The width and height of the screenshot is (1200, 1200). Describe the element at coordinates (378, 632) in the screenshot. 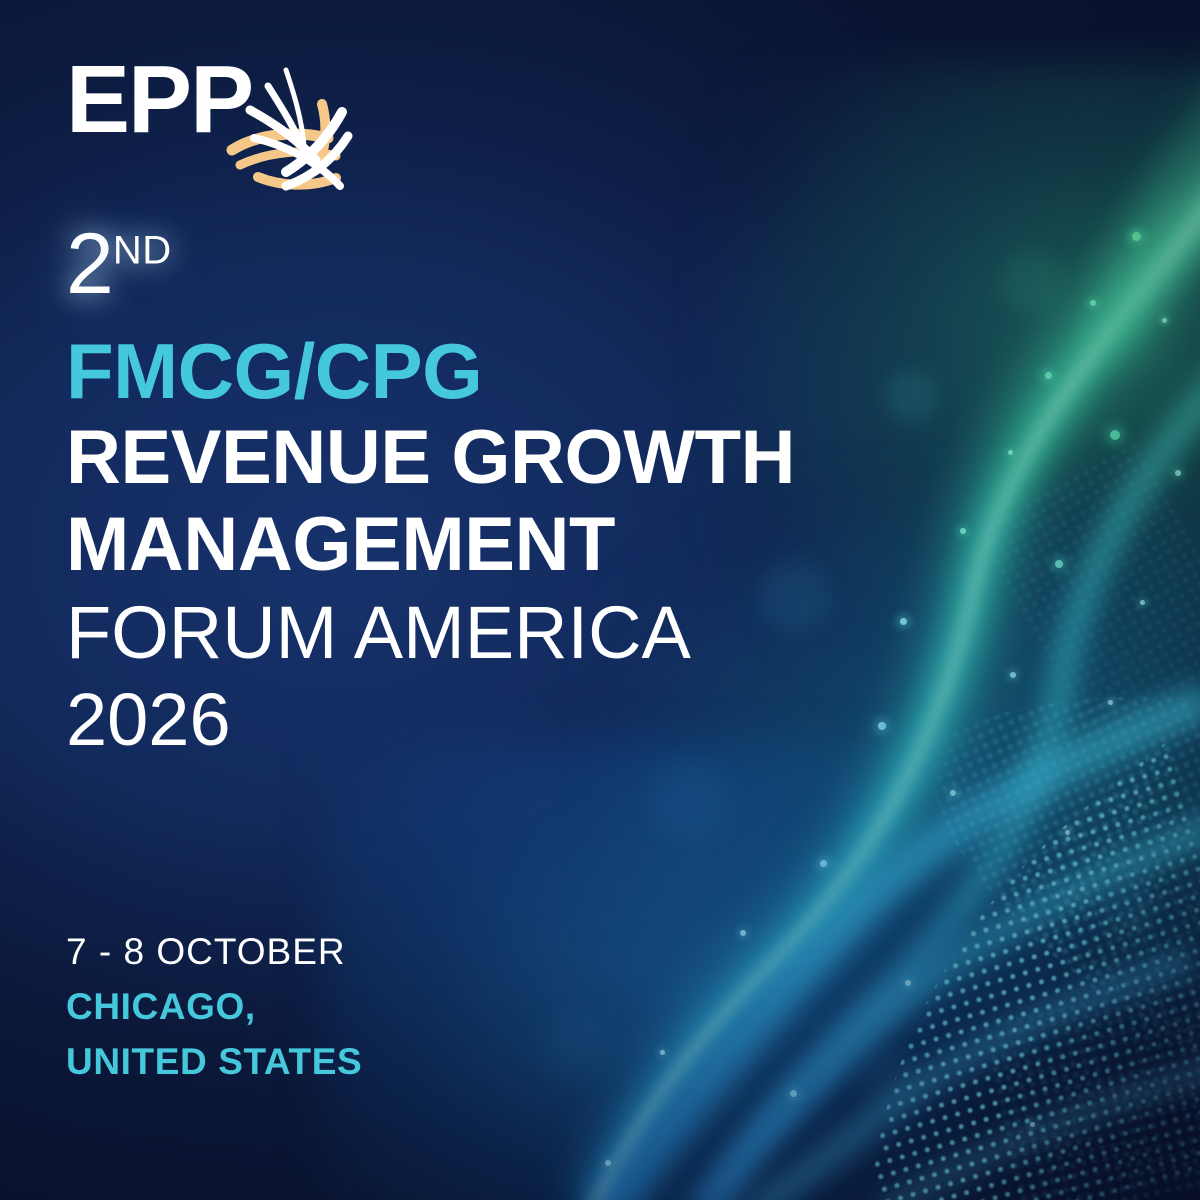

I see `title-sub-line-1: FORUM AMERICA` at that location.